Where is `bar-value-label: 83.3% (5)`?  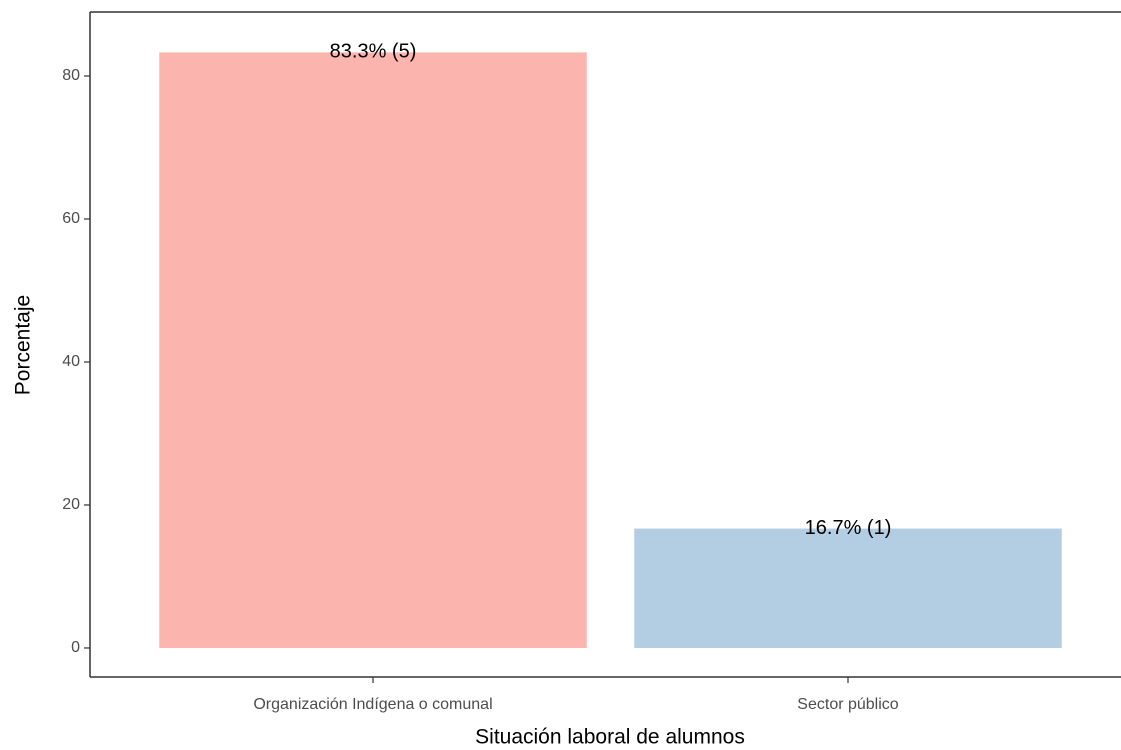 bar-value-label: 83.3% (5) is located at coordinates (373, 52).